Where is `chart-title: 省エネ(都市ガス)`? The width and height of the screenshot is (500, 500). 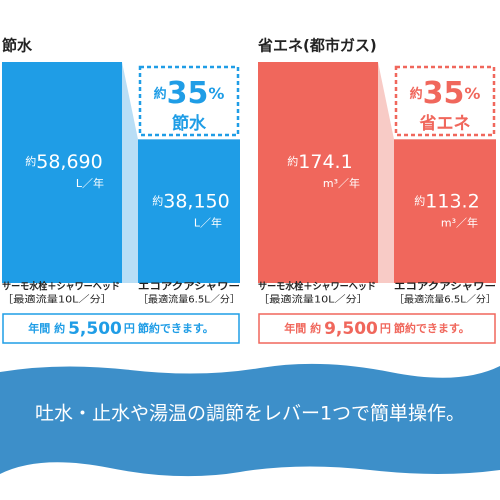
chart-title: 省エネ(都市ガス) is located at coordinates (317, 46).